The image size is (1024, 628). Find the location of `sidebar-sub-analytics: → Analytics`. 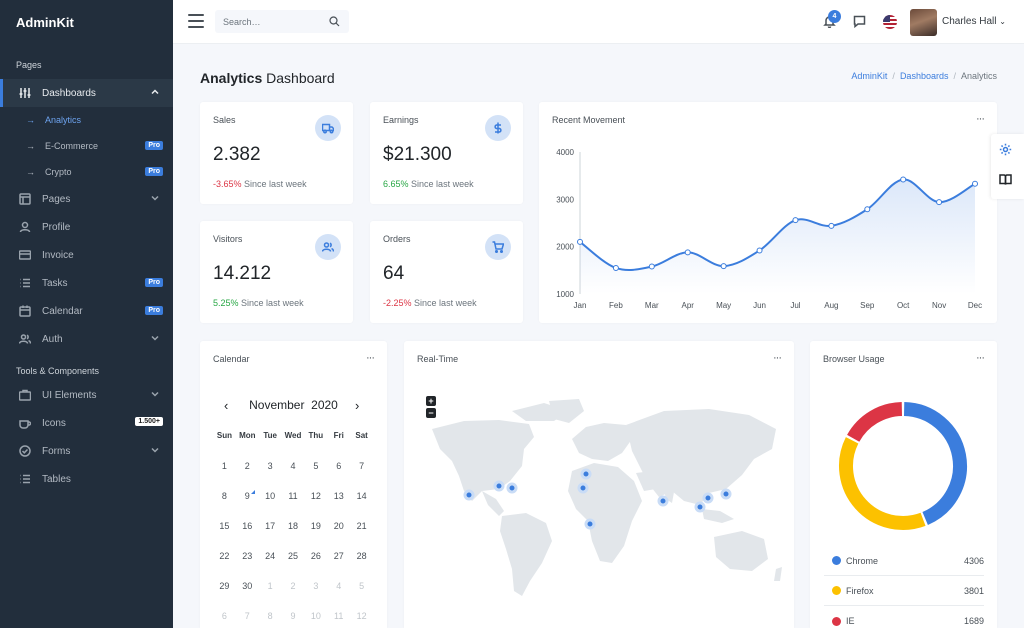

sidebar-sub-analytics: → Analytics is located at coordinates (86, 120).